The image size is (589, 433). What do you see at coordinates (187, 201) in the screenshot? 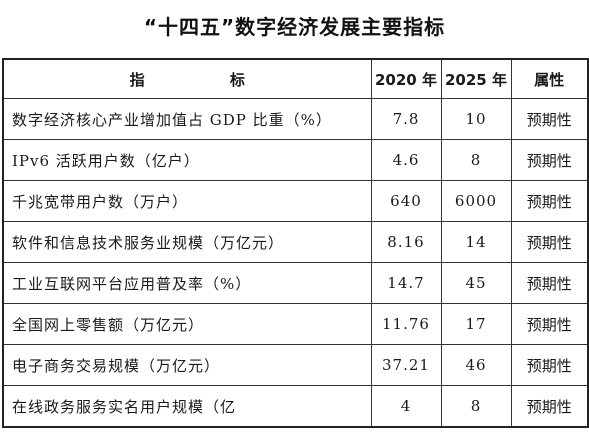
I see `indicator-name: 千兆宽带用户数（万户）` at bounding box center [187, 201].